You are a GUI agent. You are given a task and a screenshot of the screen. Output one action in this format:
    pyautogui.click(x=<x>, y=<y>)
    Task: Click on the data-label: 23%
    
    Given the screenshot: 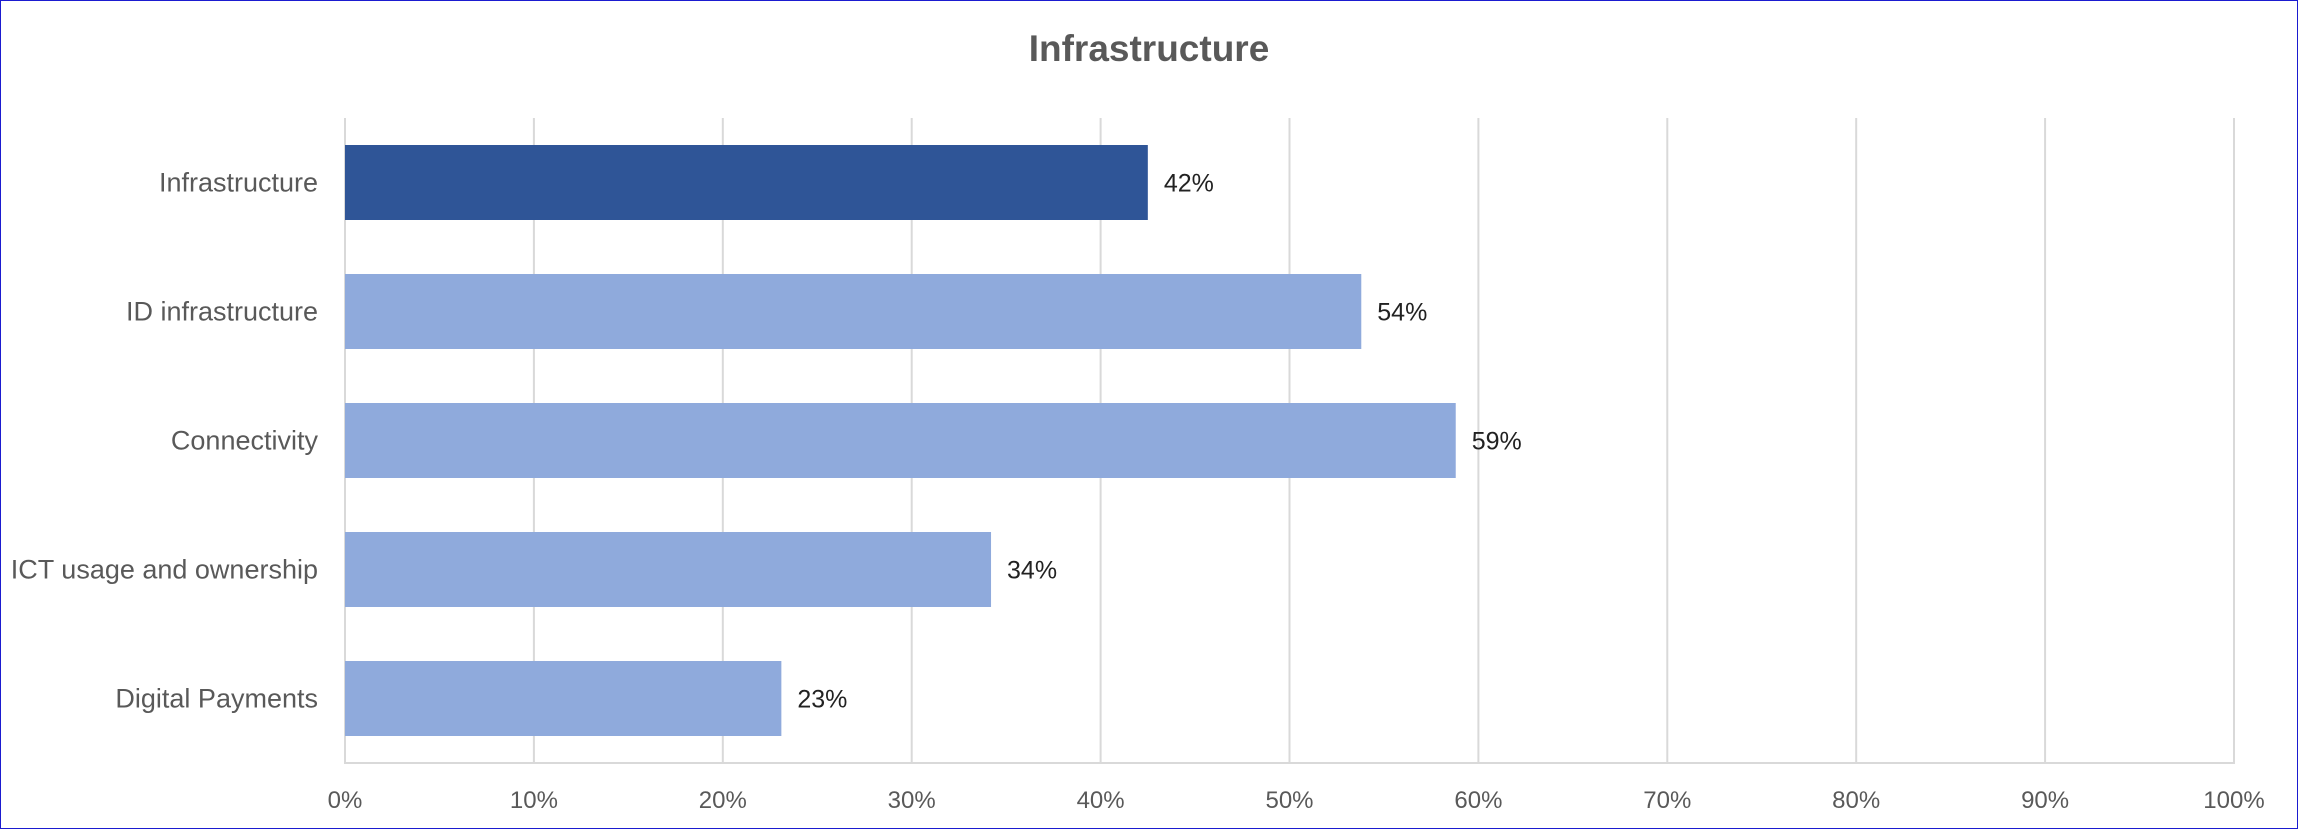 What is the action you would take?
    pyautogui.click(x=822, y=700)
    